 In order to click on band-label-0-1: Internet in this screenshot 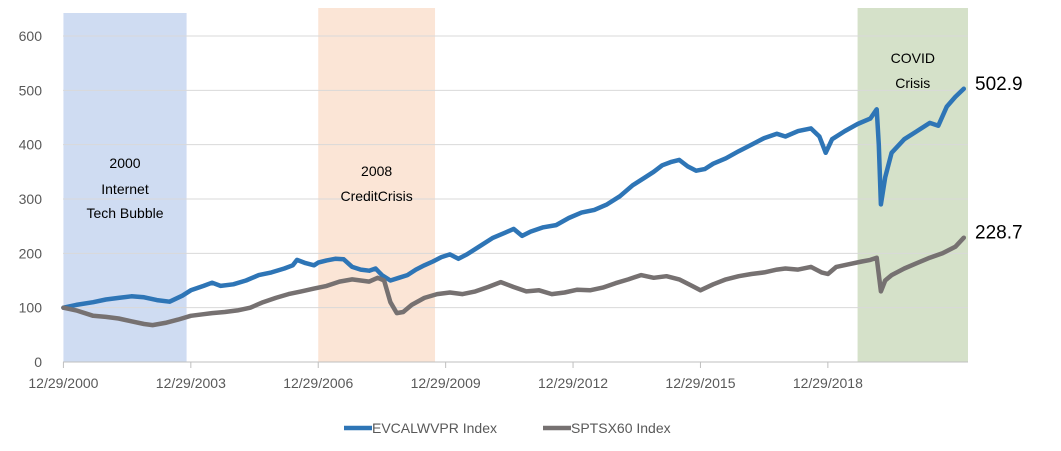, I will do `click(125, 189)`.